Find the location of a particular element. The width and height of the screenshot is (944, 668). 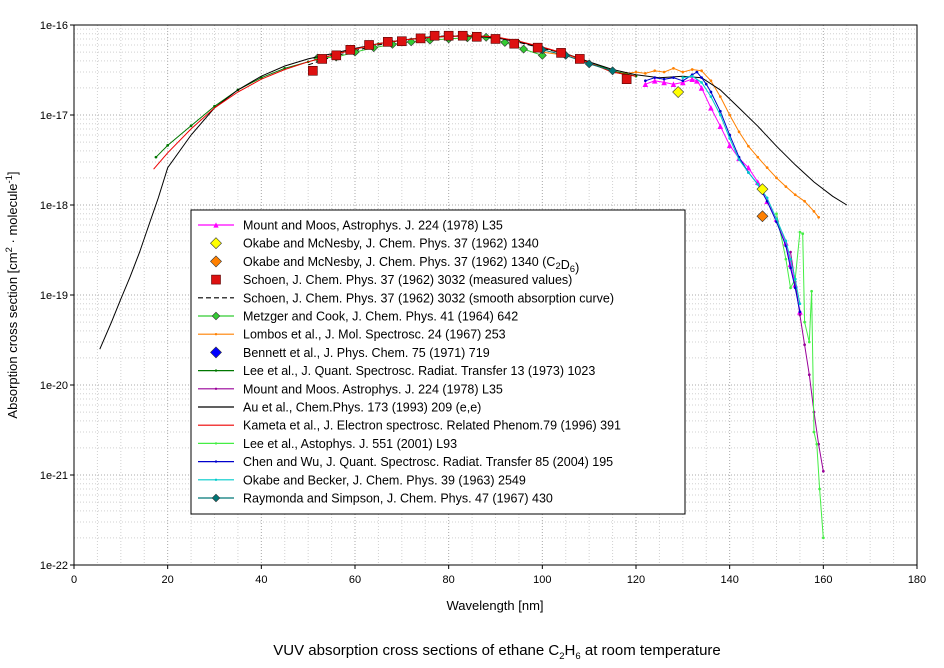

y-axis-title-part: Absorption cross section [cm is located at coordinates (12, 335).